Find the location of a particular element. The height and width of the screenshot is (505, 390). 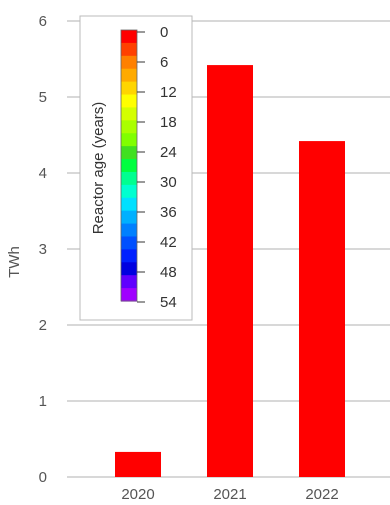

colorbar-ticks: 0 6 12 18 24 30 36 42 48 54 is located at coordinates (157, 167).